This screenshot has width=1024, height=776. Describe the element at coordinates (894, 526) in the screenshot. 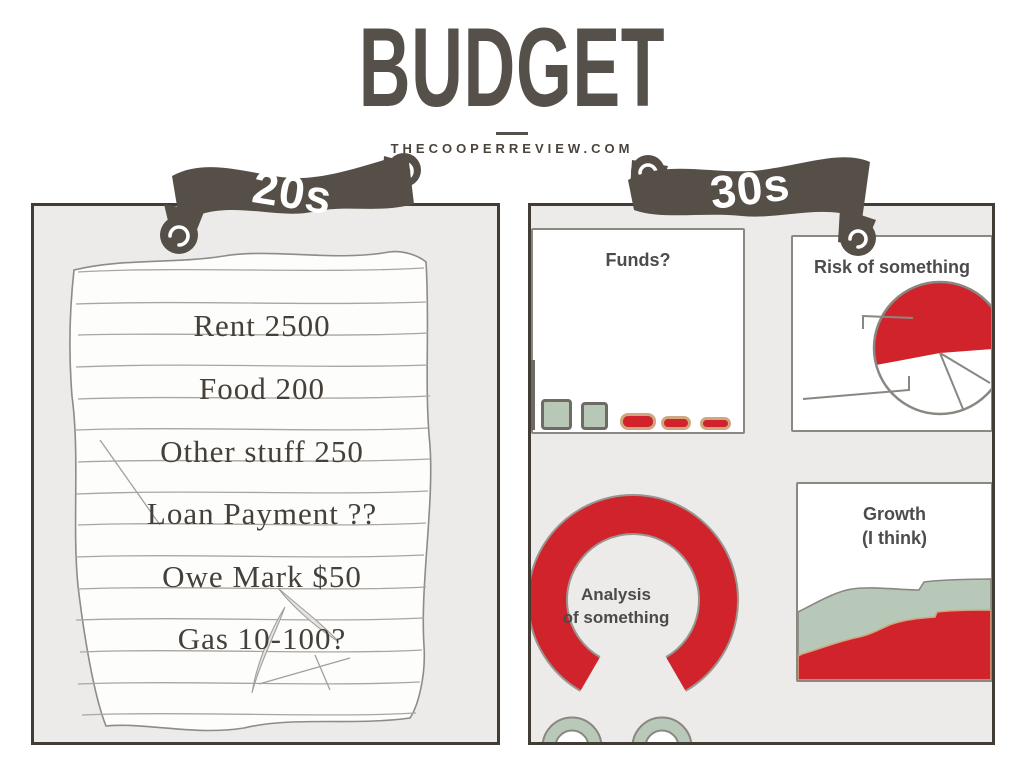

I see `growth-chart-title: Growth (I think)` at that location.